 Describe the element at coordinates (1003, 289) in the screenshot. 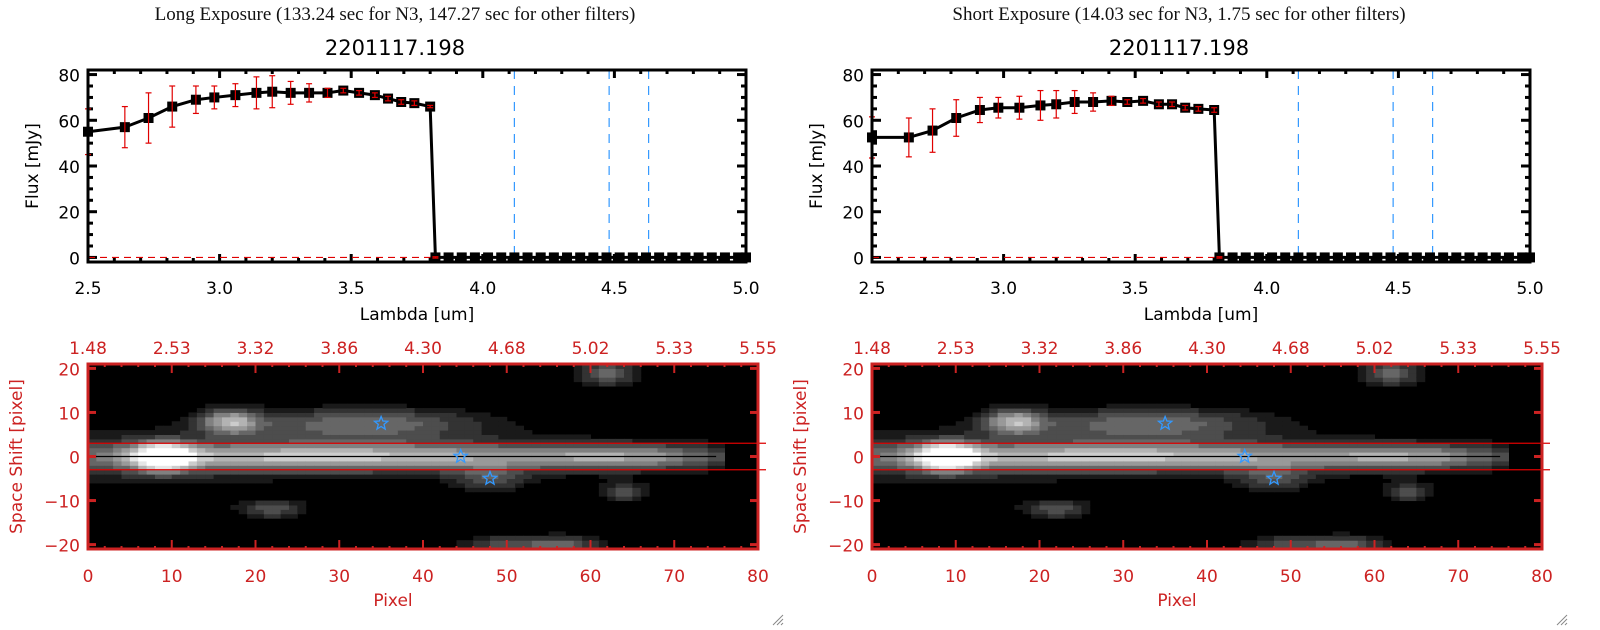

I see `x-tick-label: 3.0` at that location.